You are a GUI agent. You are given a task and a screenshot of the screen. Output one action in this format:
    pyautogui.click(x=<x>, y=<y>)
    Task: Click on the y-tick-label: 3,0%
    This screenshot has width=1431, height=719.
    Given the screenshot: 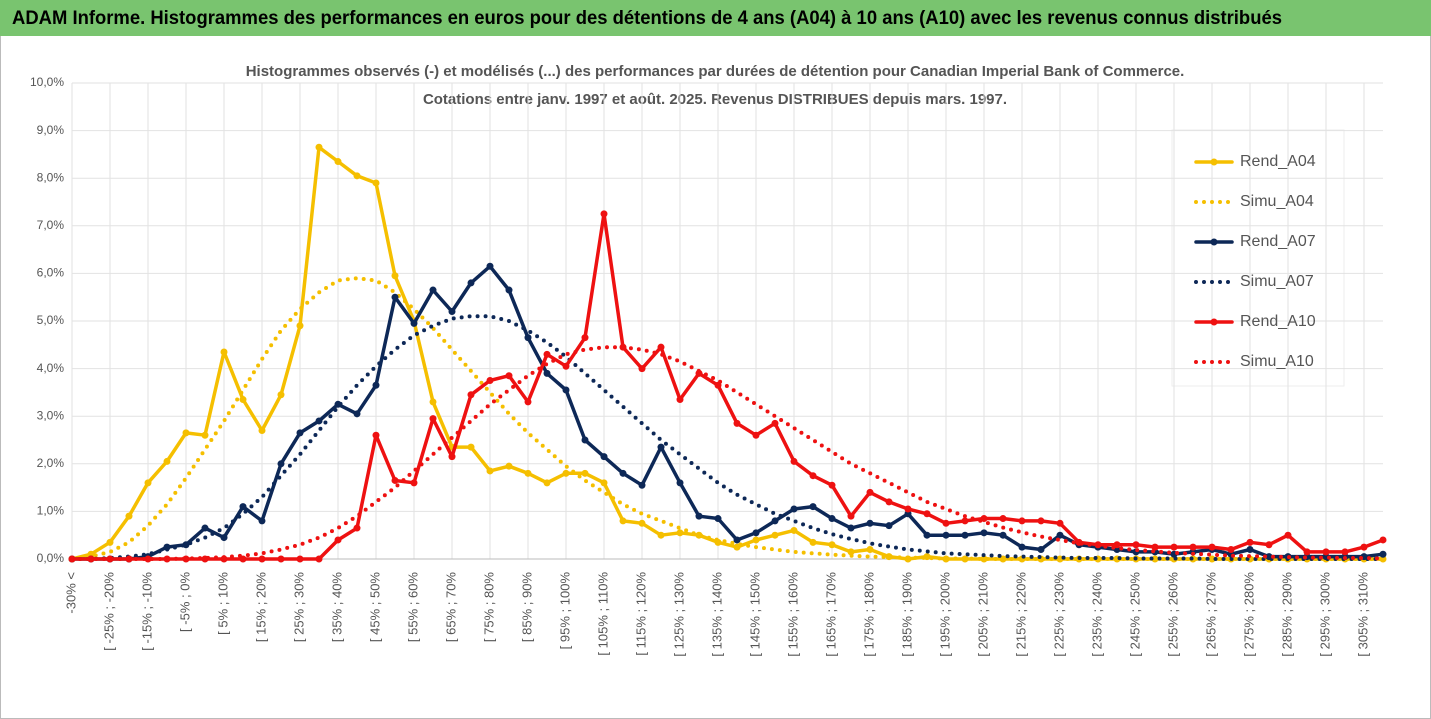 What is the action you would take?
    pyautogui.click(x=51, y=415)
    